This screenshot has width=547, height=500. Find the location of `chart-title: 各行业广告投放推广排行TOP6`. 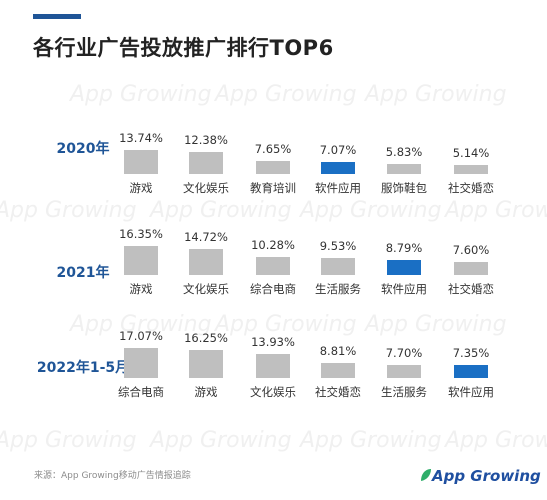

chart-title: 各行业广告投放推广排行TOP6 is located at coordinates (183, 48).